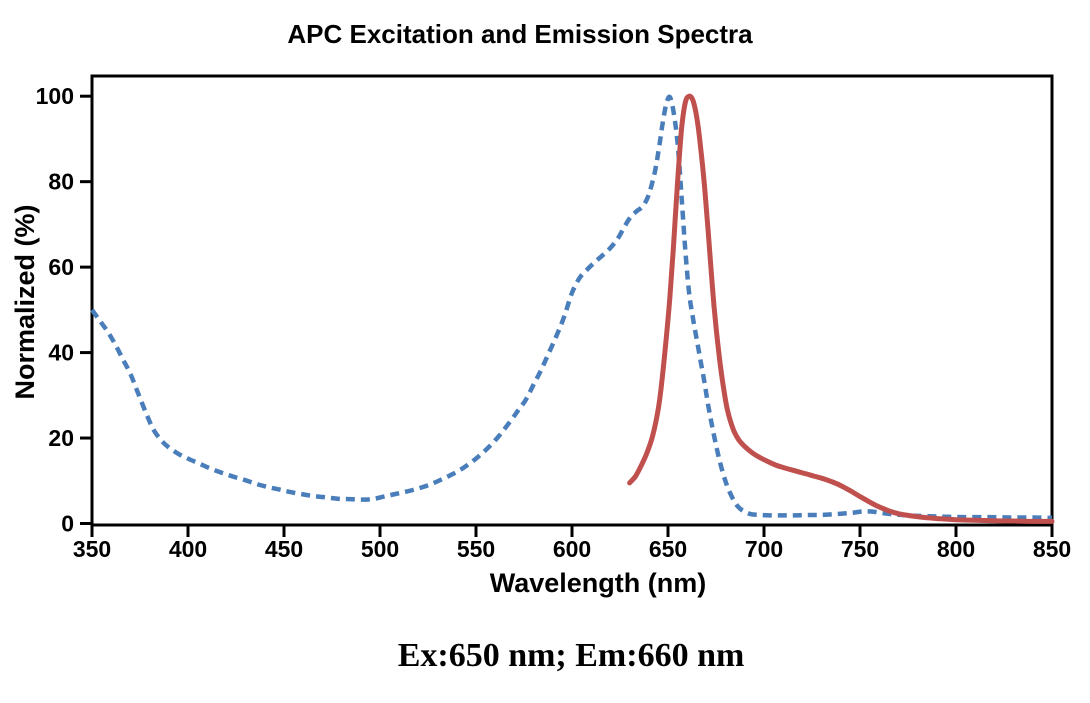 The width and height of the screenshot is (1090, 703). Describe the element at coordinates (92, 549) in the screenshot. I see `x-tick-label: 350` at that location.